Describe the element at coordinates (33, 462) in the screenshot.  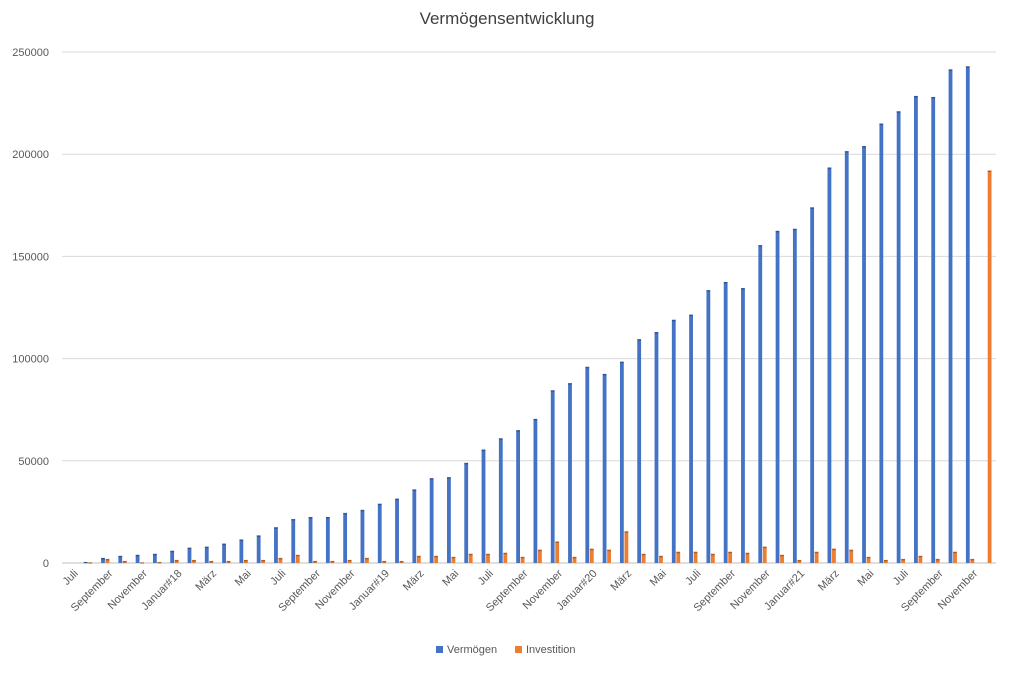
I see `y-tick-label: 50000` at that location.